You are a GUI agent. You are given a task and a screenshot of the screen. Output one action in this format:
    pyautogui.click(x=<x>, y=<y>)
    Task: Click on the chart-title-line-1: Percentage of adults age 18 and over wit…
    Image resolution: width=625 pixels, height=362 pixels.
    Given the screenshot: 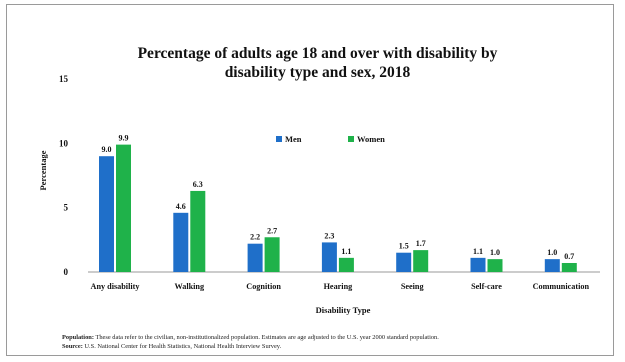 What is the action you would take?
    pyautogui.click(x=317, y=53)
    